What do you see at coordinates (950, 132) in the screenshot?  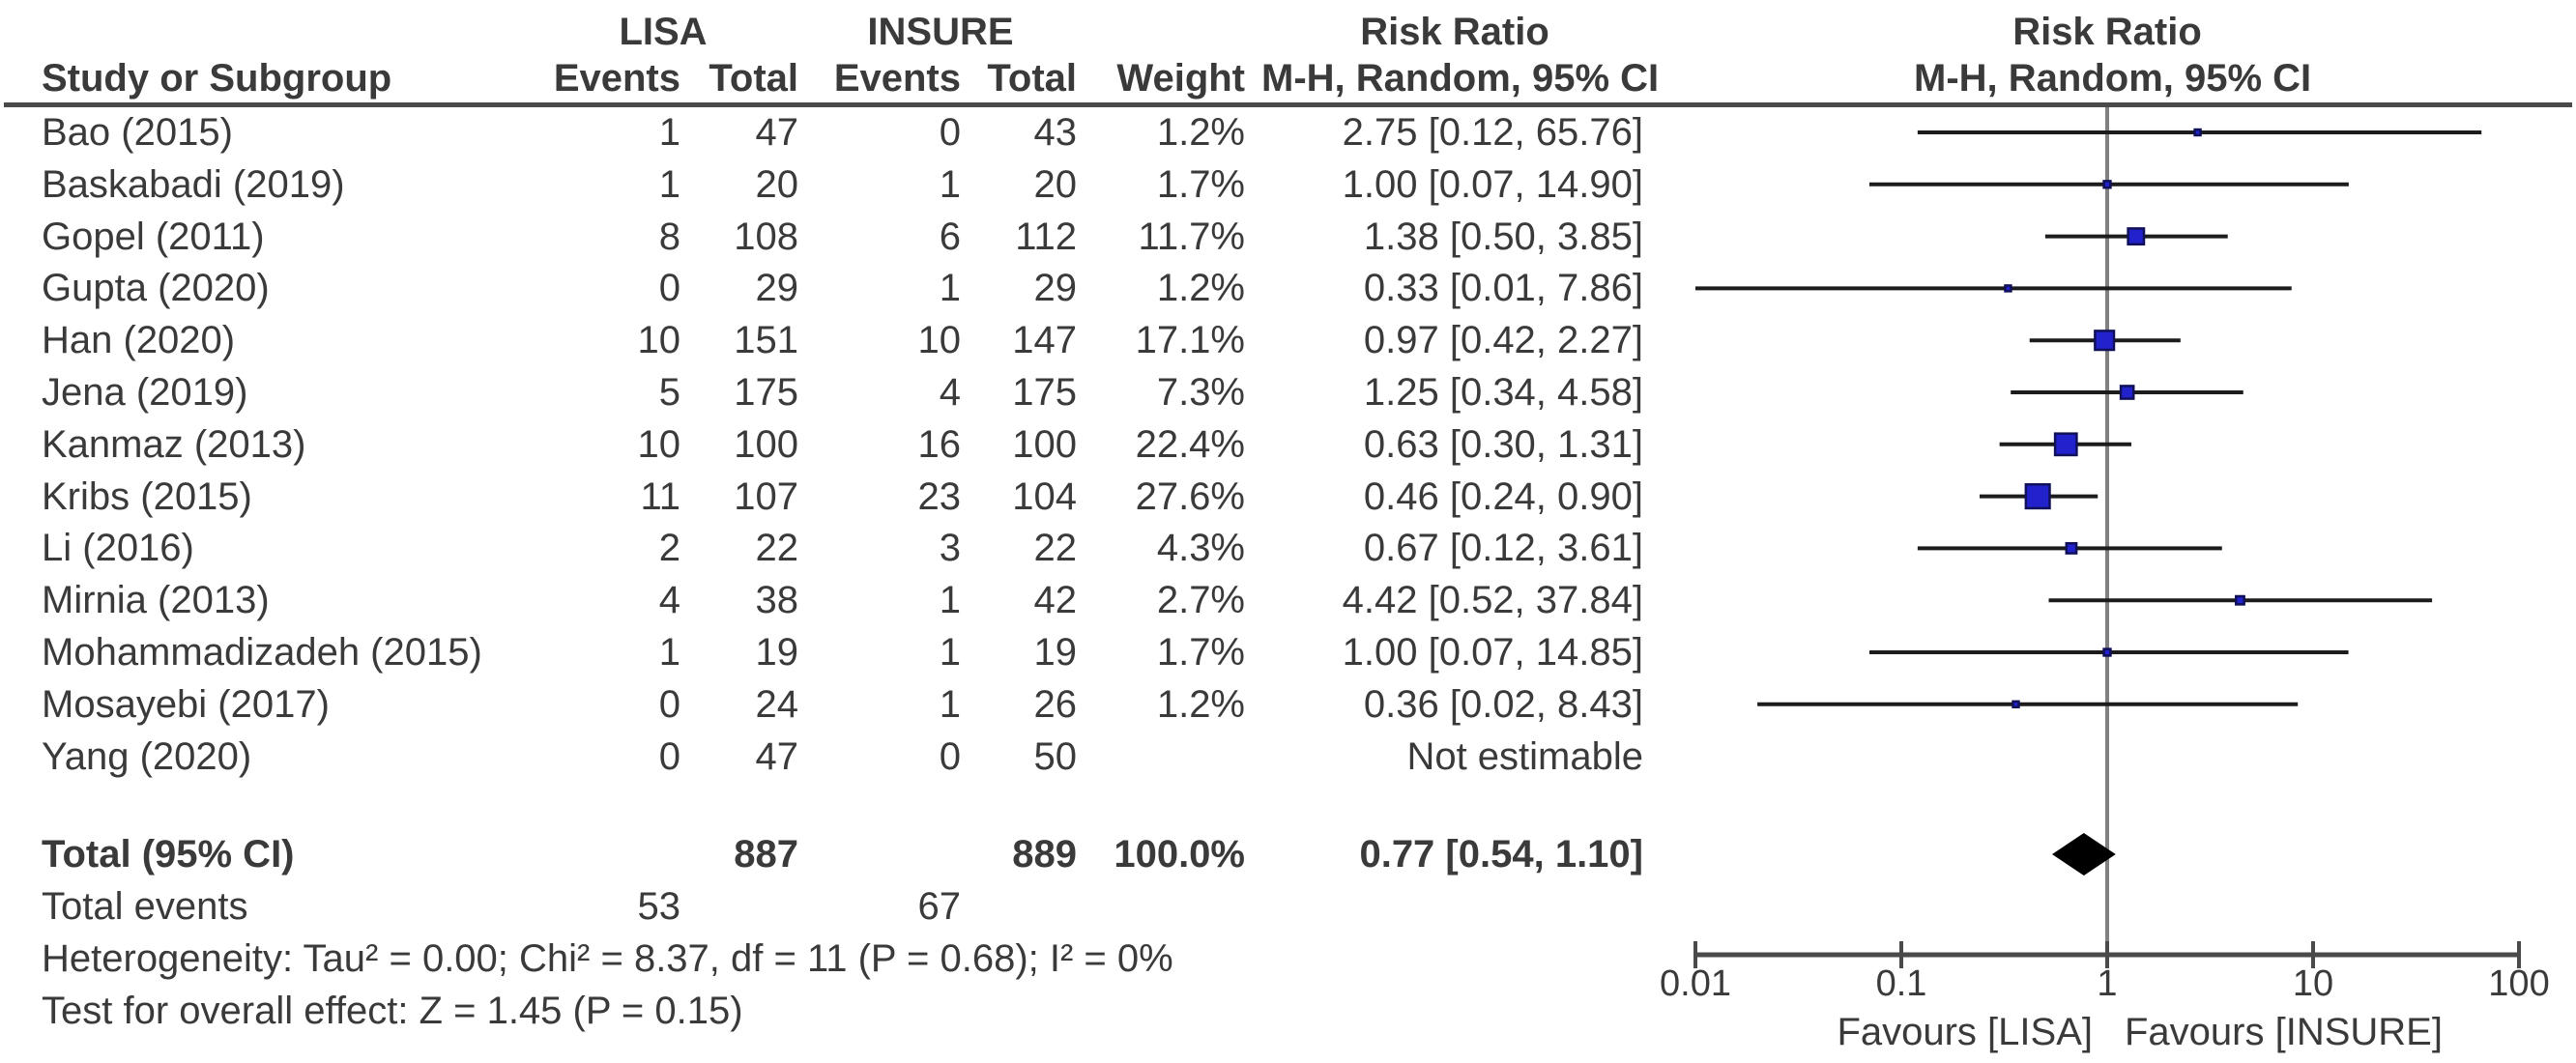 I see `events-insure: 0` at bounding box center [950, 132].